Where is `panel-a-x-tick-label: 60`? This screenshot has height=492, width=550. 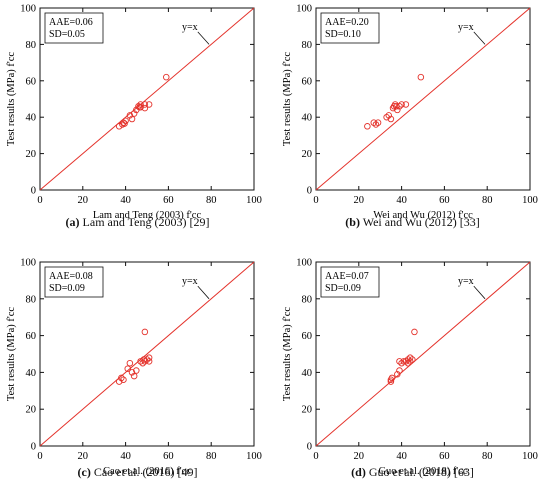 panel-a-x-tick-label: 60 is located at coordinates (168, 200).